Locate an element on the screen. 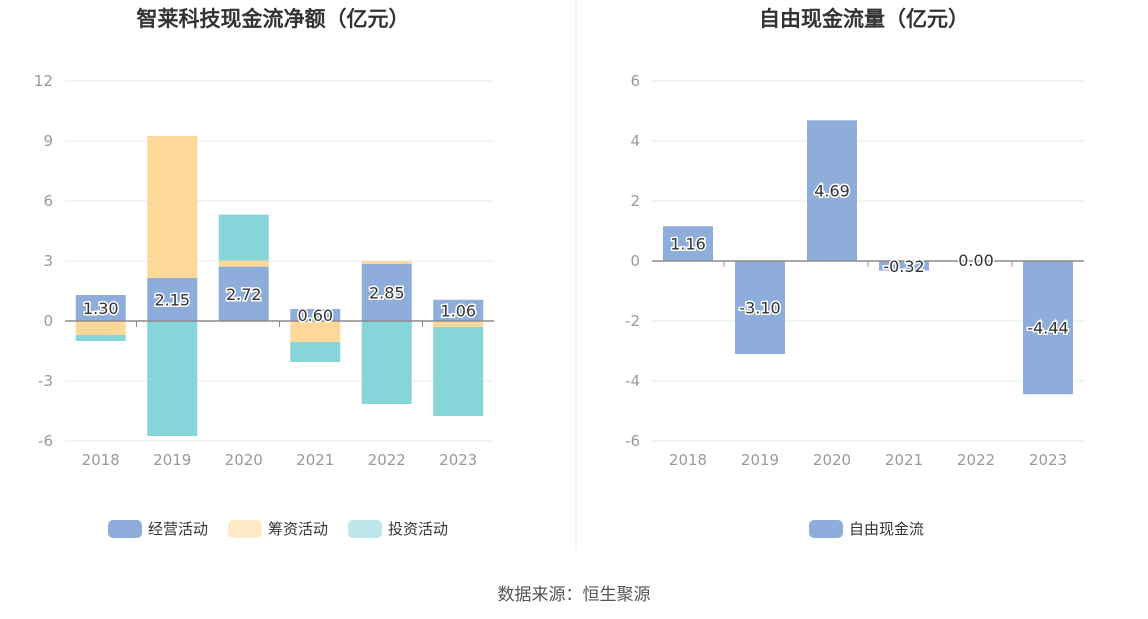 The height and width of the screenshot is (619, 1148). legend-label: 自由现金流 is located at coordinates (886, 529).